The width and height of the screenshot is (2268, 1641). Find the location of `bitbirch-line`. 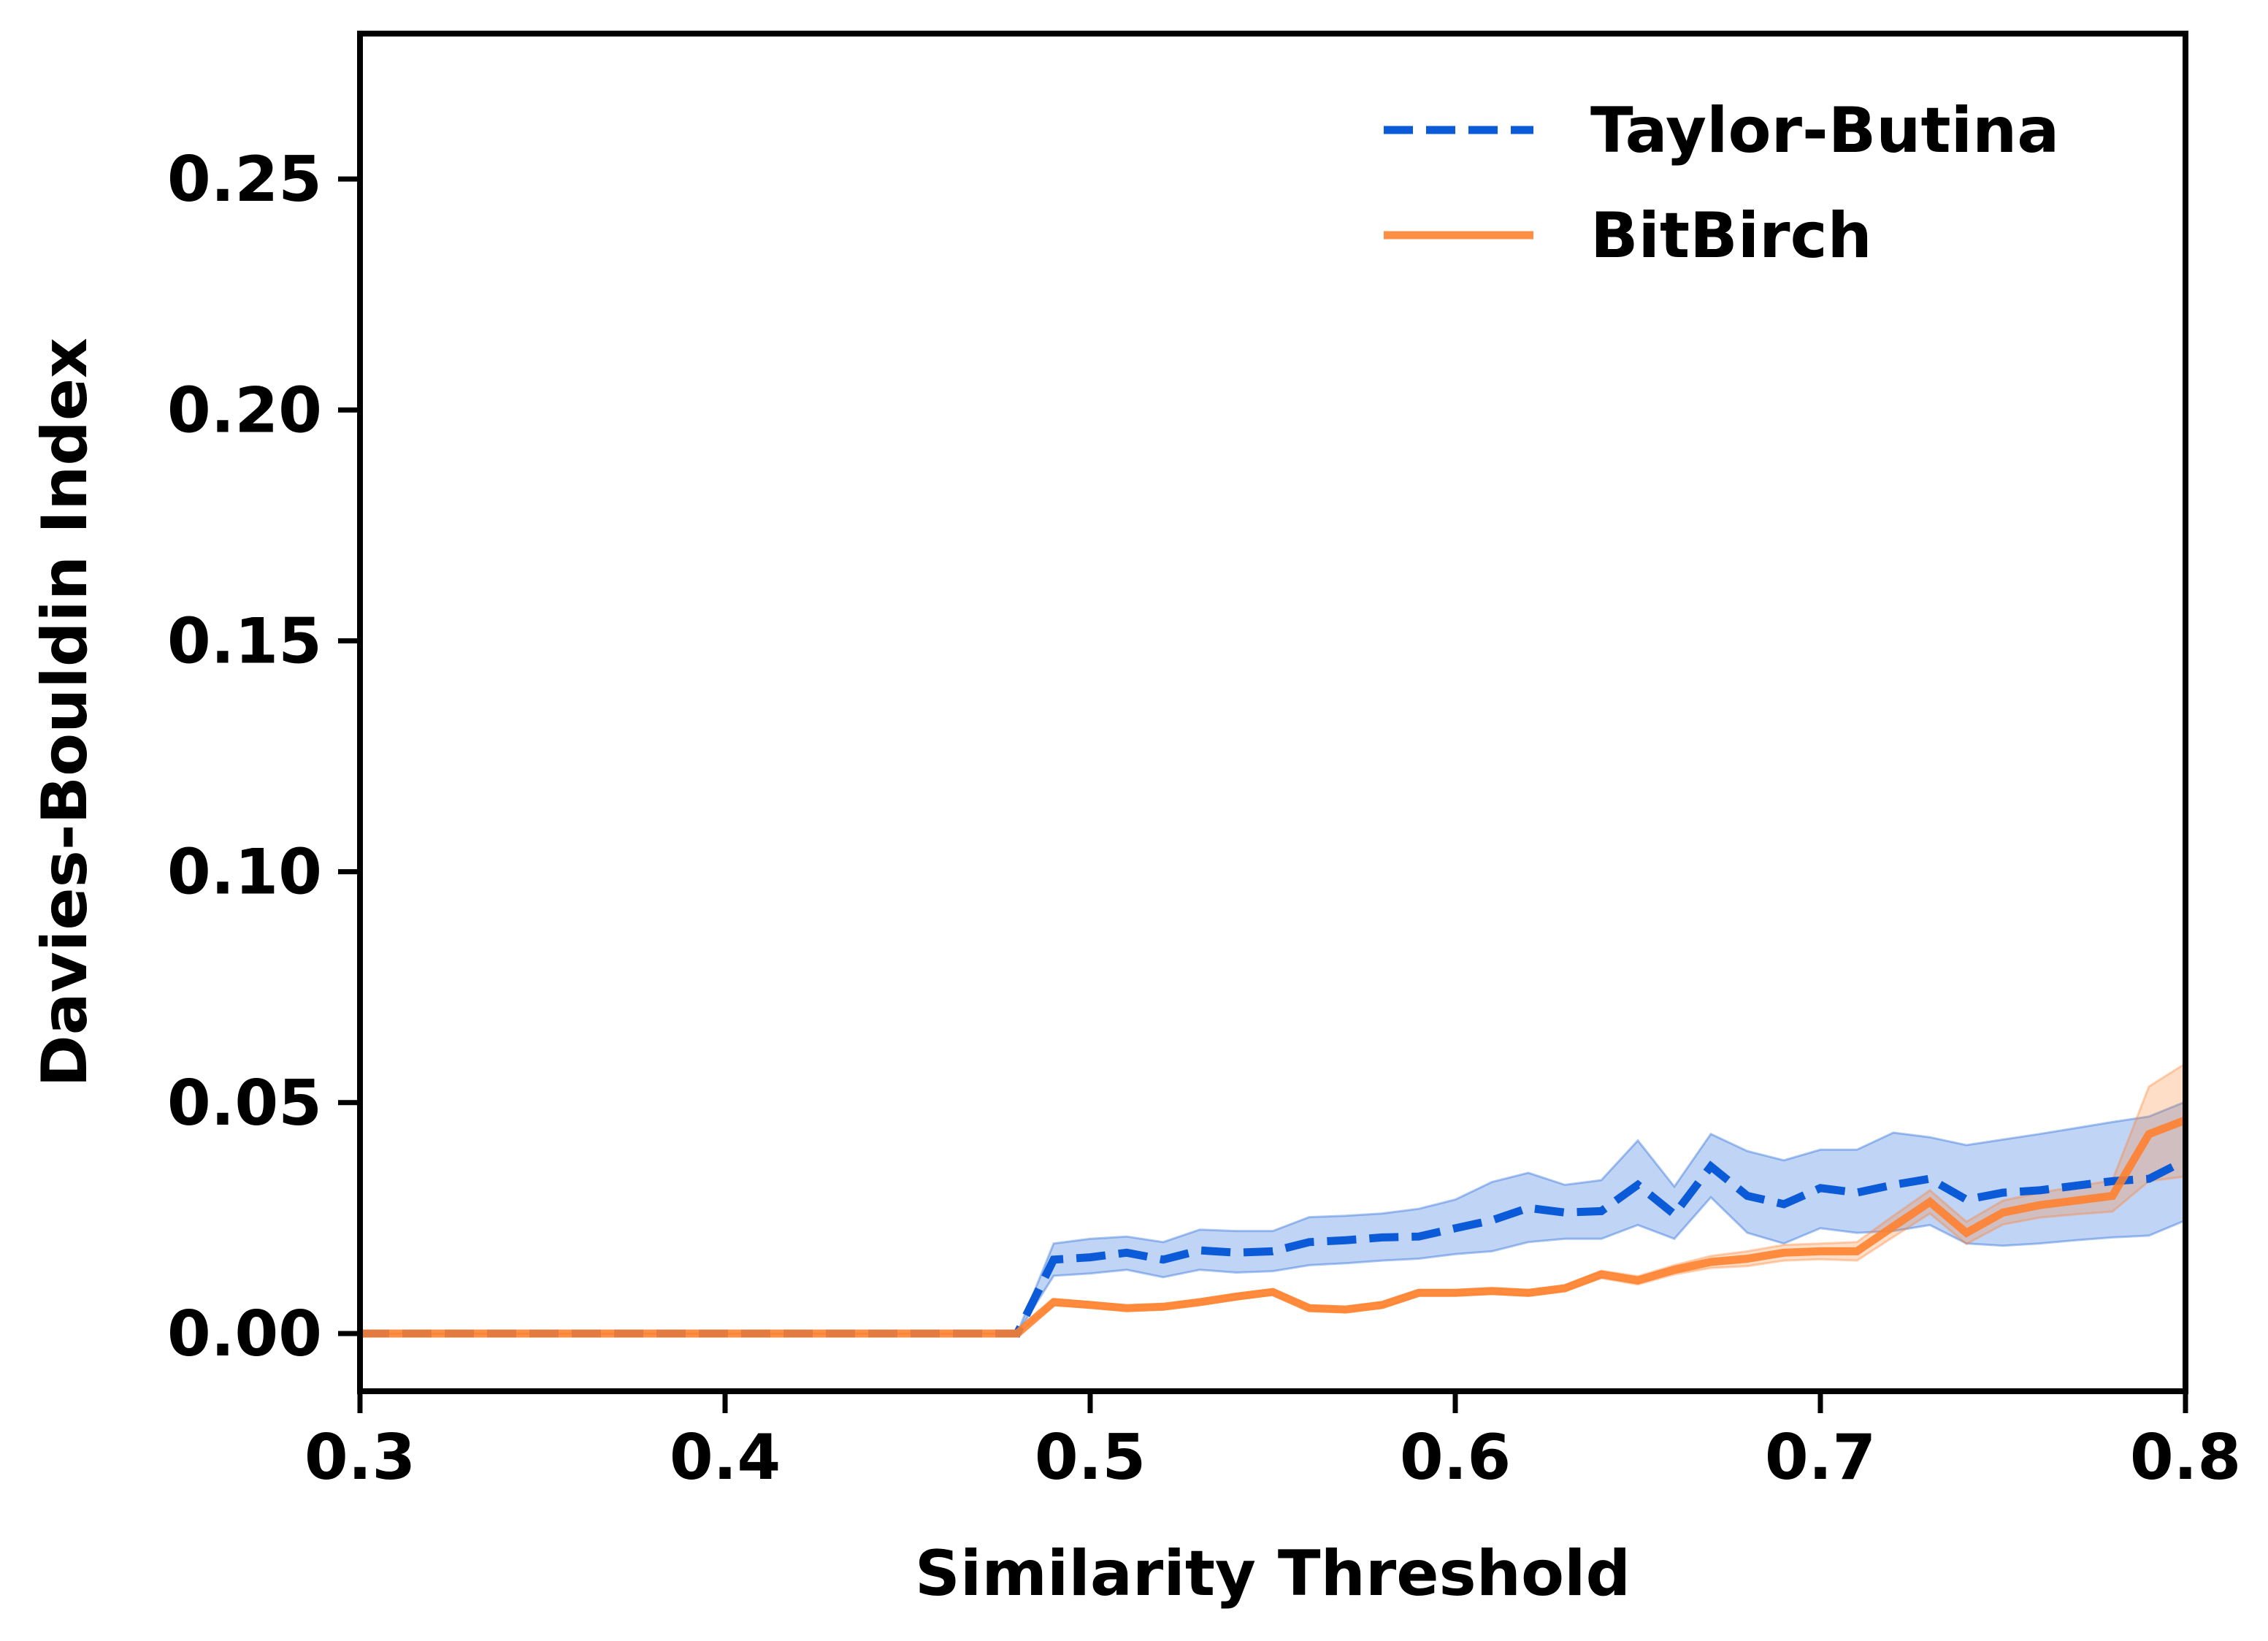

bitbirch-line is located at coordinates (1272, 1227).